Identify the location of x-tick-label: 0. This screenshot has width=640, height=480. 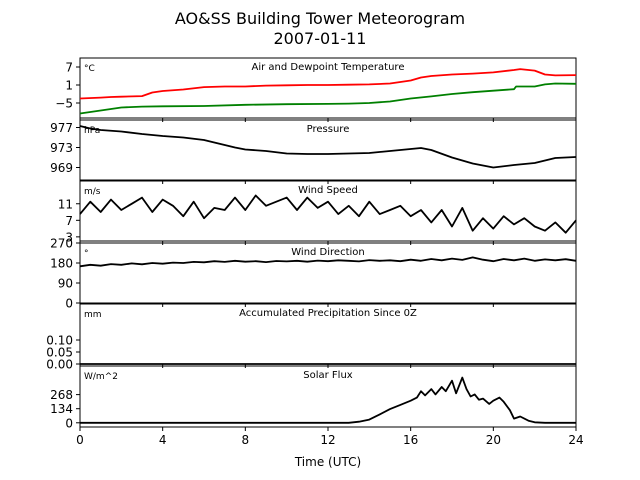
(80, 440).